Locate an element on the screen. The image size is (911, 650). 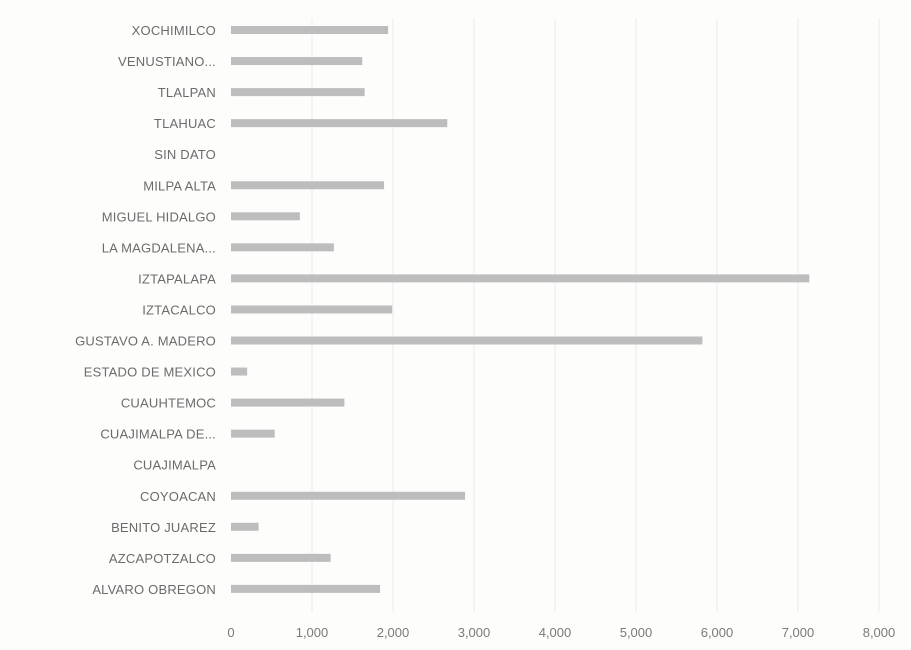
category-label: CUAUHTEMOC is located at coordinates (168, 403).